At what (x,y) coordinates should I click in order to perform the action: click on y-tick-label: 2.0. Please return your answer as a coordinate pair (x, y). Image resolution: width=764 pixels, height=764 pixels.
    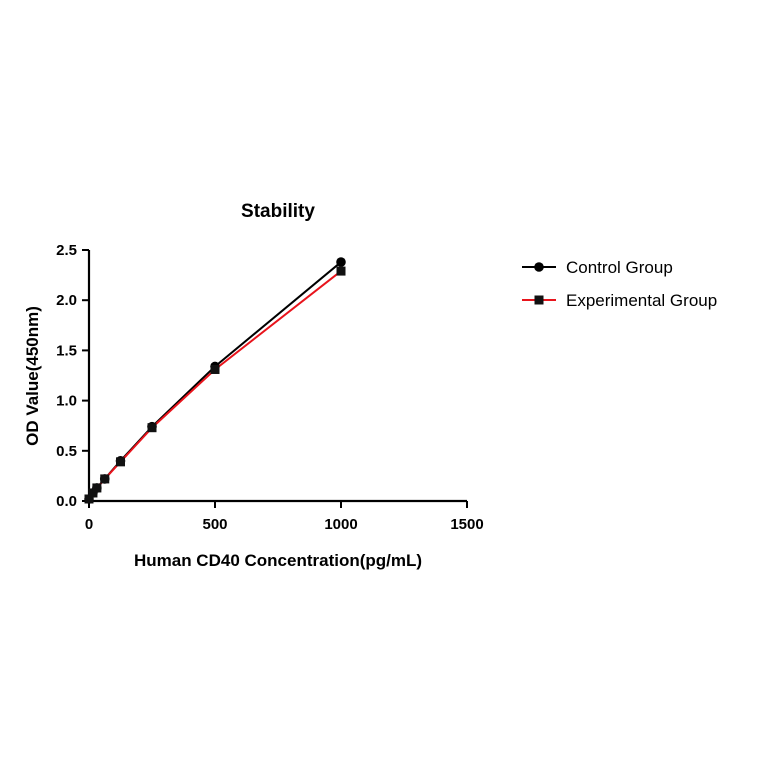
    Looking at the image, I should click on (66, 300).